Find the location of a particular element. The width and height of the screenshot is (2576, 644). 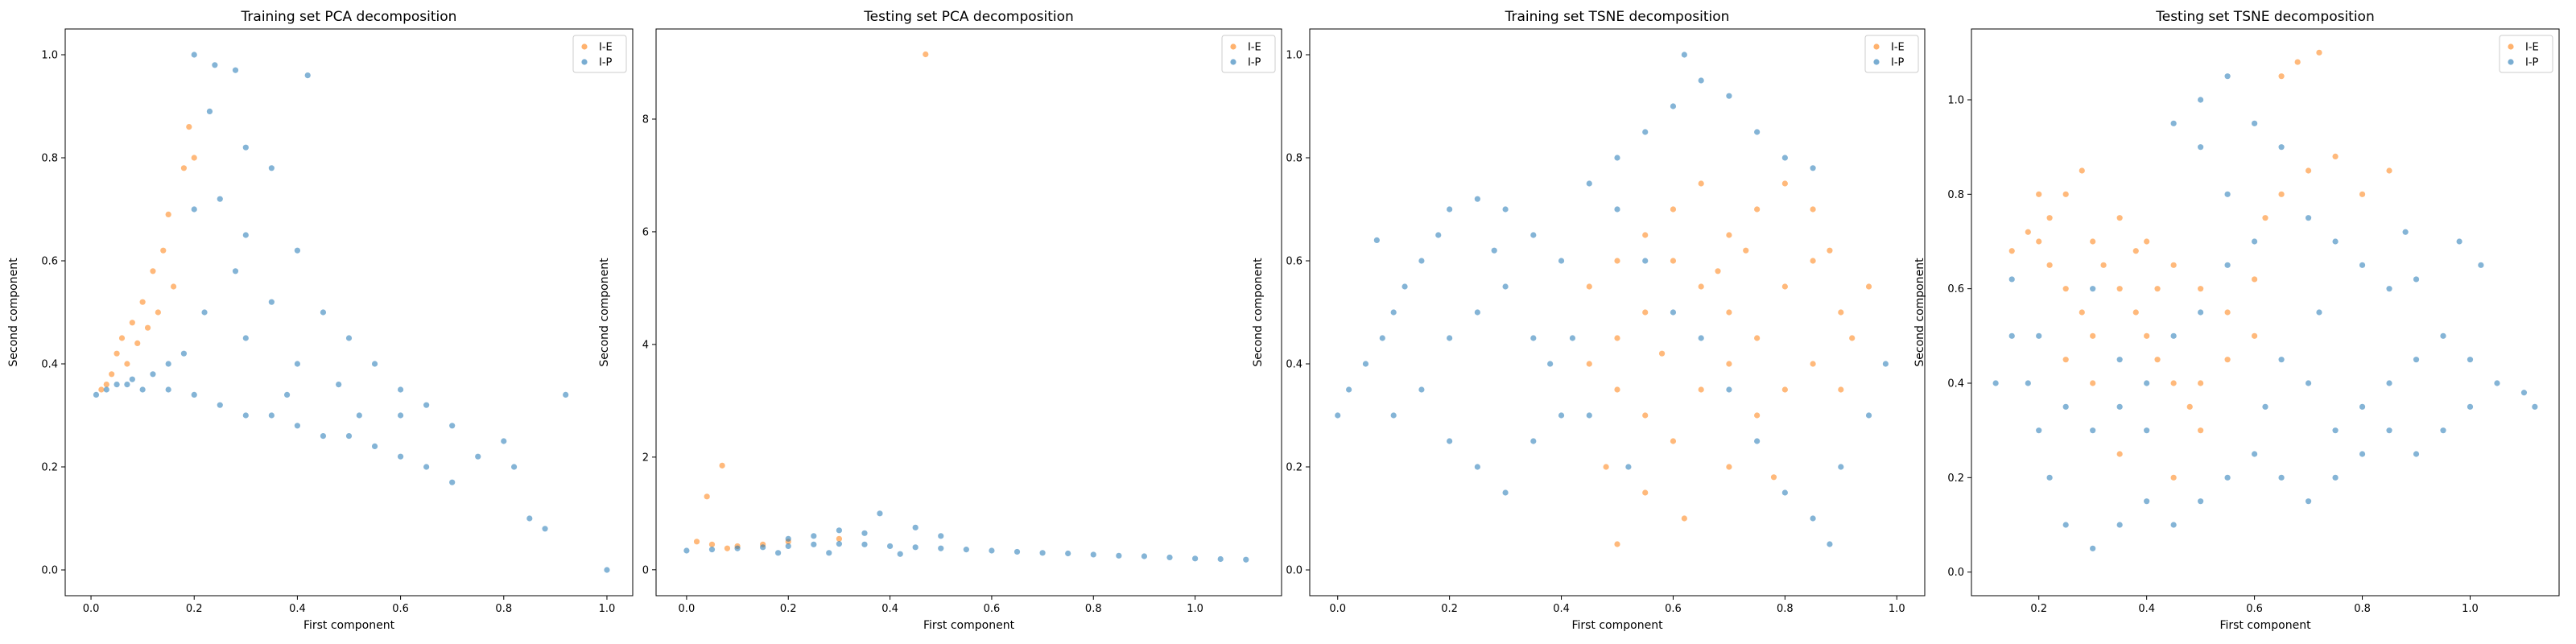

y-tick-label: 0.4 is located at coordinates (49, 365).